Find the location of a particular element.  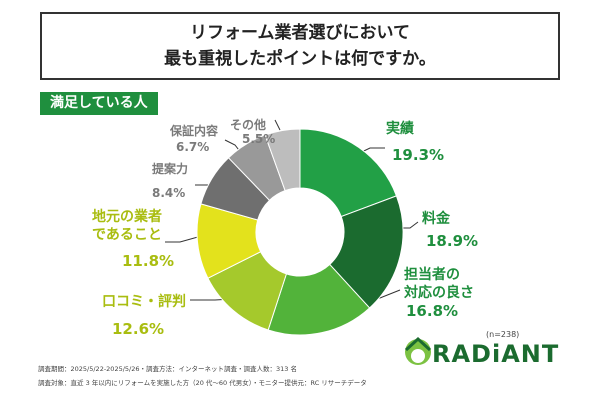

category-label: 保証内容 is located at coordinates (194, 131).